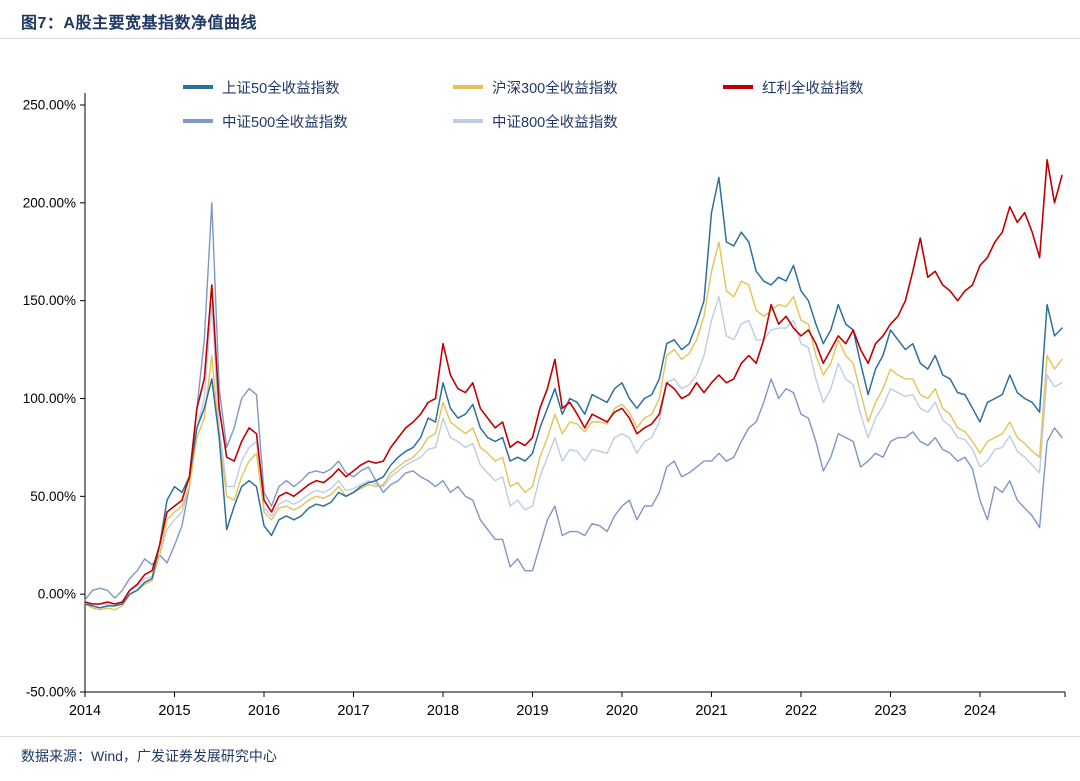 This screenshot has height=781, width=1080. I want to click on x-tick-label: 2017, so click(353, 711).